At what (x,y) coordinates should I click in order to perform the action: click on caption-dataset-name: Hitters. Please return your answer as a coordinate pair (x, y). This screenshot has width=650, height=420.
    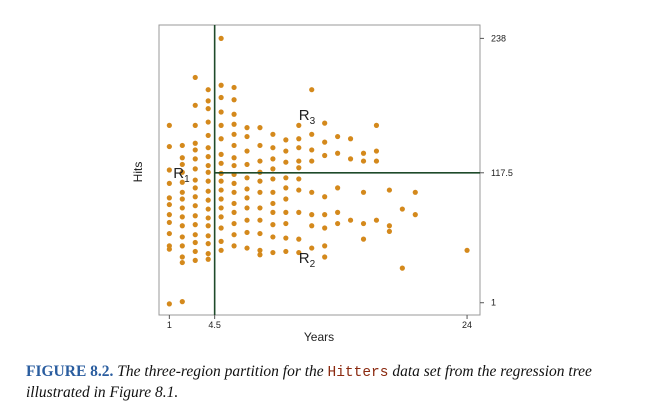
    Looking at the image, I should click on (358, 373).